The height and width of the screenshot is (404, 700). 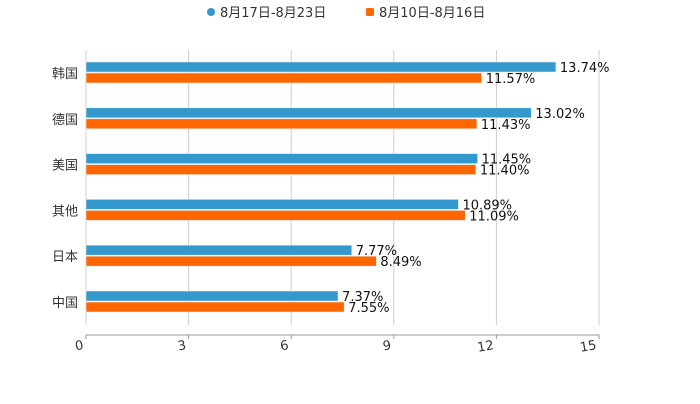 I want to click on data-label: 8.49%, so click(x=400, y=262).